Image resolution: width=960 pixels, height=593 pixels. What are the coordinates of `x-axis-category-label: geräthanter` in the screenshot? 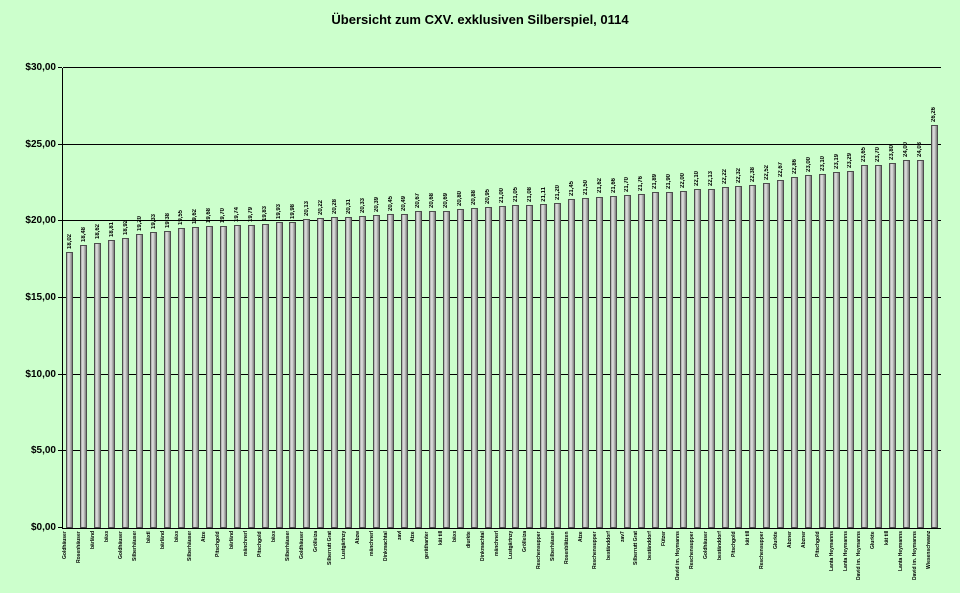 It's located at (427, 545).